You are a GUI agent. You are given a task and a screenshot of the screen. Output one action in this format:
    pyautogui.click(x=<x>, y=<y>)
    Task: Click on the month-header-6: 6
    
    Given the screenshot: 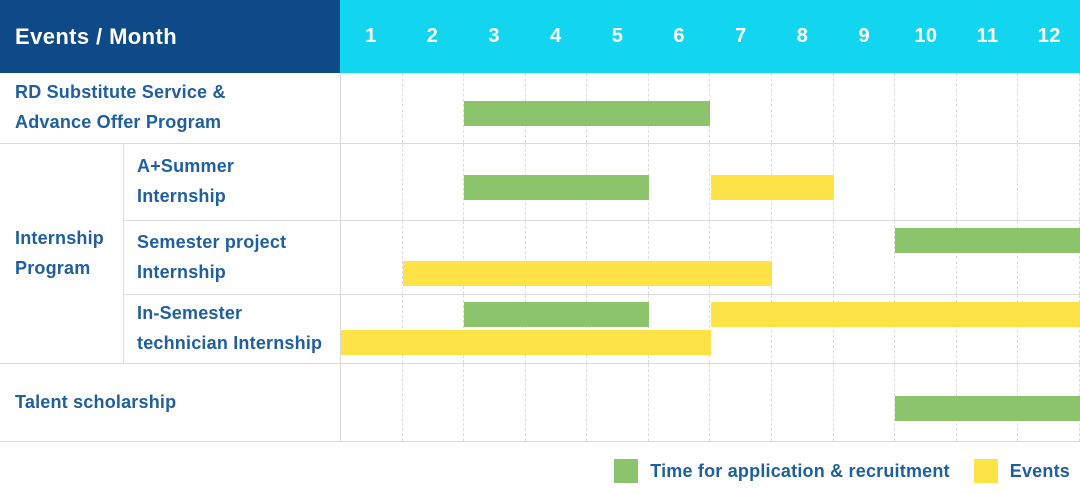 What is the action you would take?
    pyautogui.click(x=679, y=36)
    